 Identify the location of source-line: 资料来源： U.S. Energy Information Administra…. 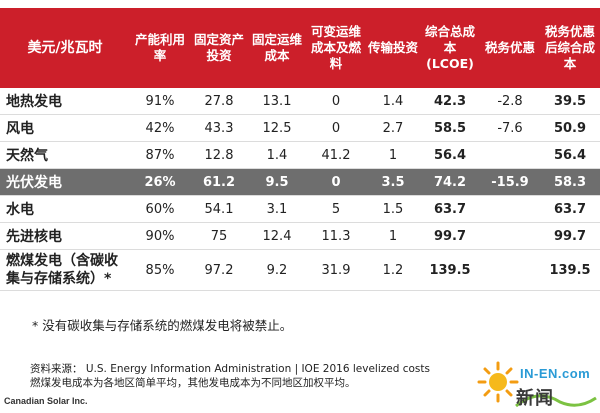
(230, 369).